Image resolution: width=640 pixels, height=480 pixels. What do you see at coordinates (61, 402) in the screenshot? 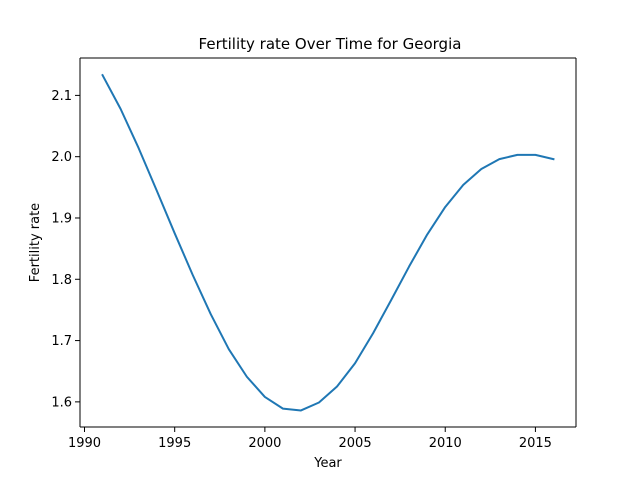
I see `y-tick-label: 1.6` at bounding box center [61, 402].